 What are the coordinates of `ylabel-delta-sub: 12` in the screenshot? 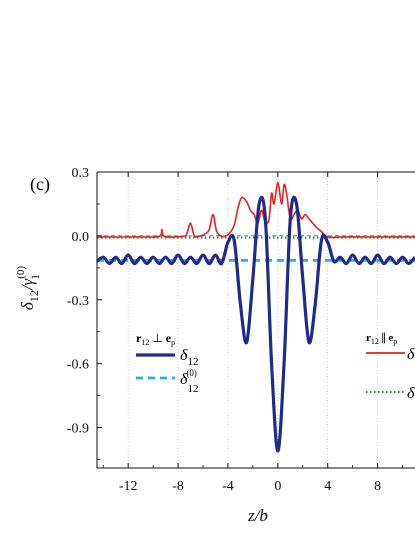 It's located at (34, 296).